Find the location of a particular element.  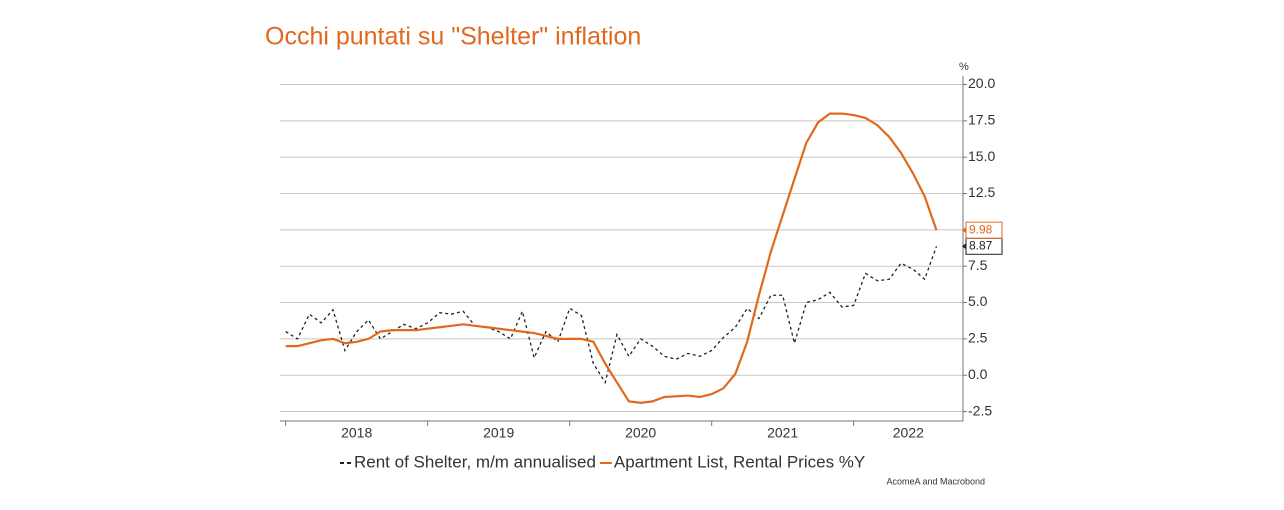

y-unit: % is located at coordinates (964, 67).